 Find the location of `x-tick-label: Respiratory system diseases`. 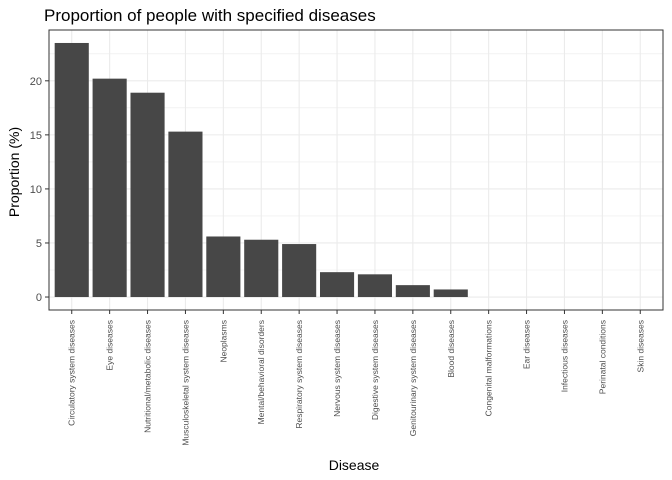

x-tick-label: Respiratory system diseases is located at coordinates (299, 374).